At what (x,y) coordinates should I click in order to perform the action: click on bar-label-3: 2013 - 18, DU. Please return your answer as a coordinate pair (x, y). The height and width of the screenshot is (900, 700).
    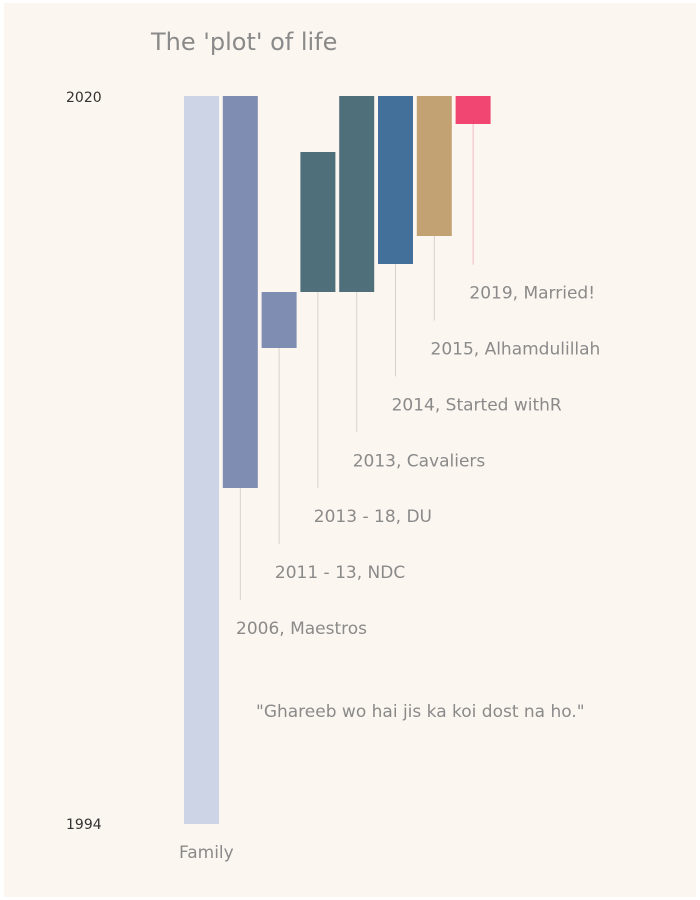
    Looking at the image, I should click on (373, 517).